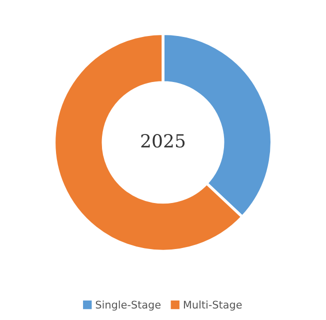 The height and width of the screenshot is (320, 326). I want to click on legend-label: Multi-Stage, so click(213, 305).